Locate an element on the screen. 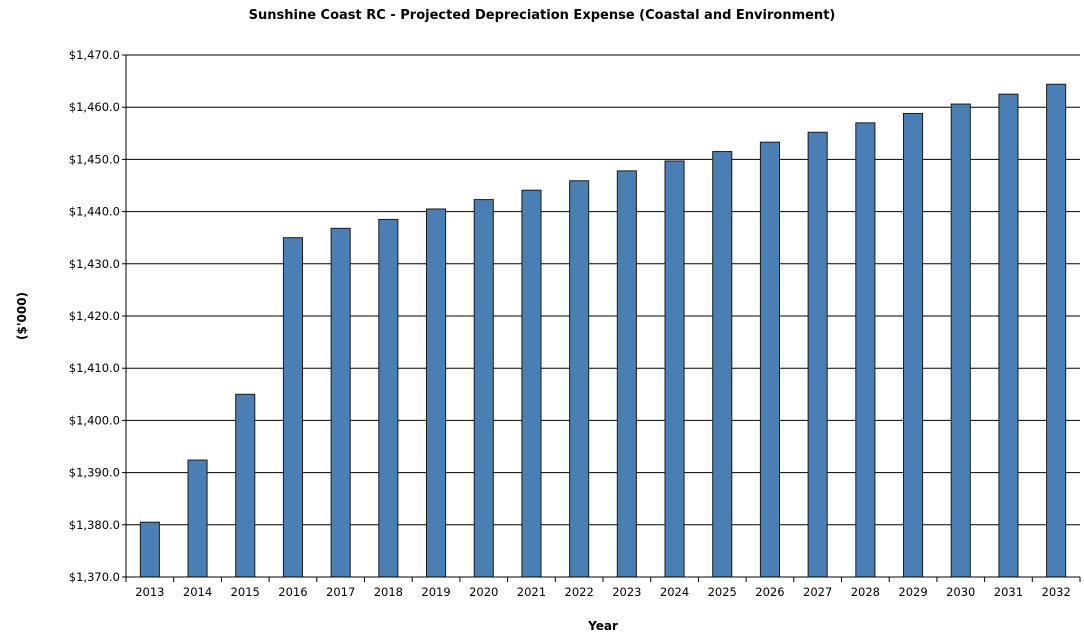  bar-2029 is located at coordinates (913, 345).